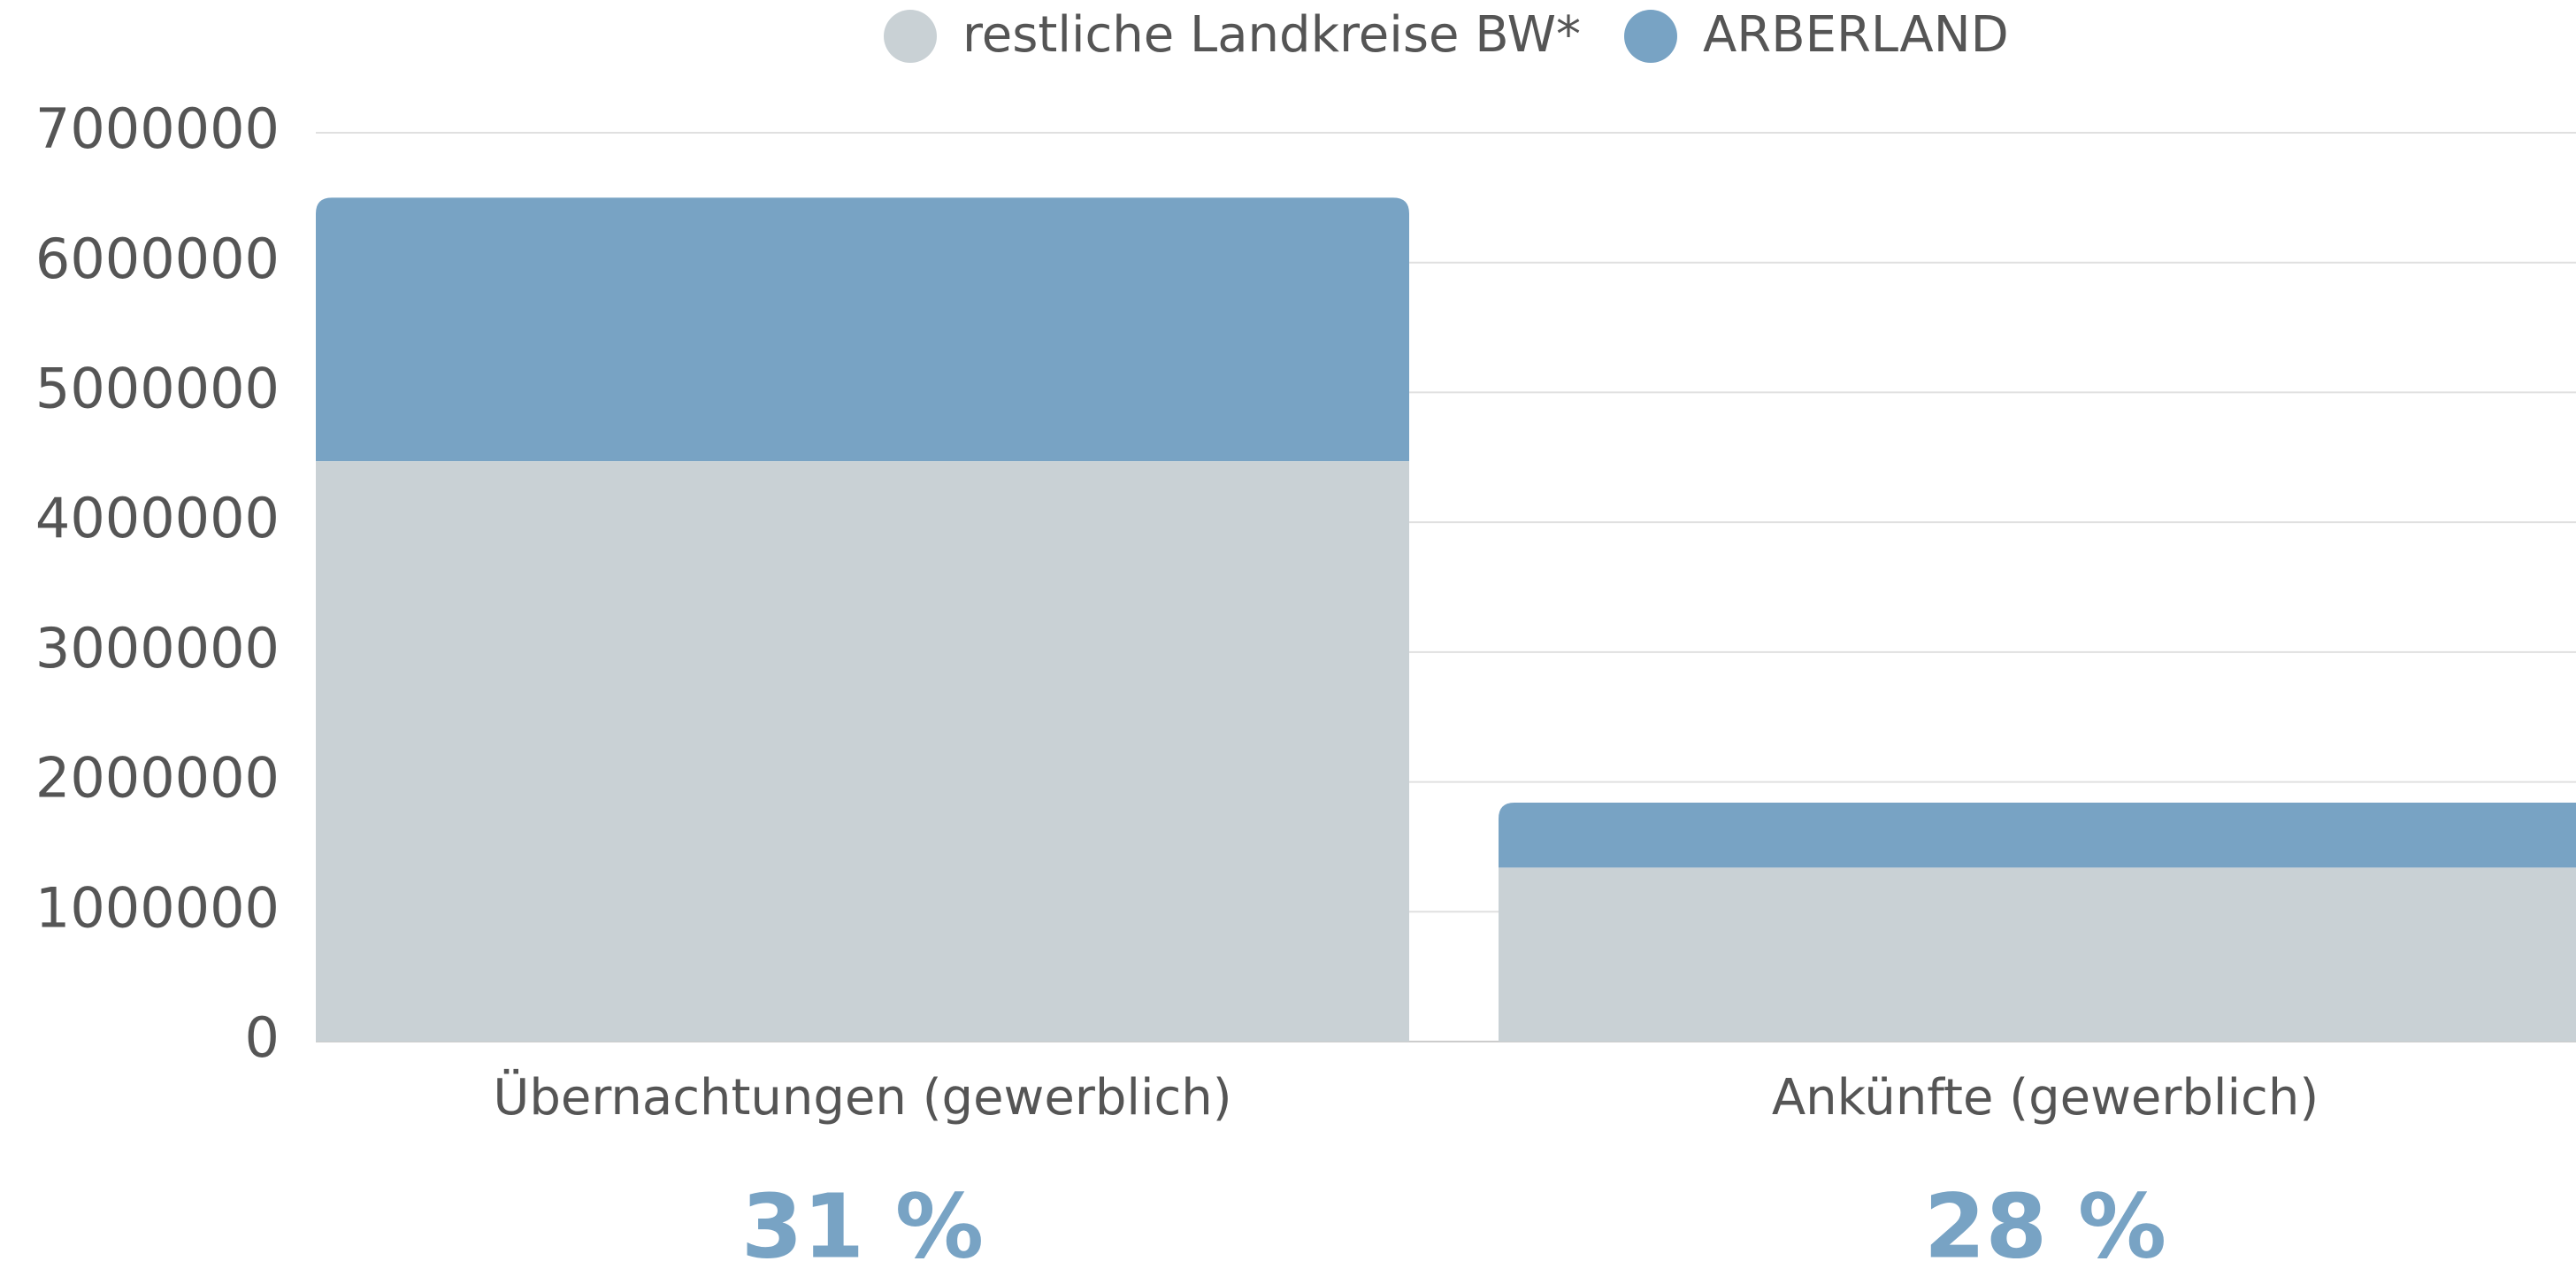 The height and width of the screenshot is (1269, 2576). I want to click on share-annotation: 28 %, so click(2045, 1221).